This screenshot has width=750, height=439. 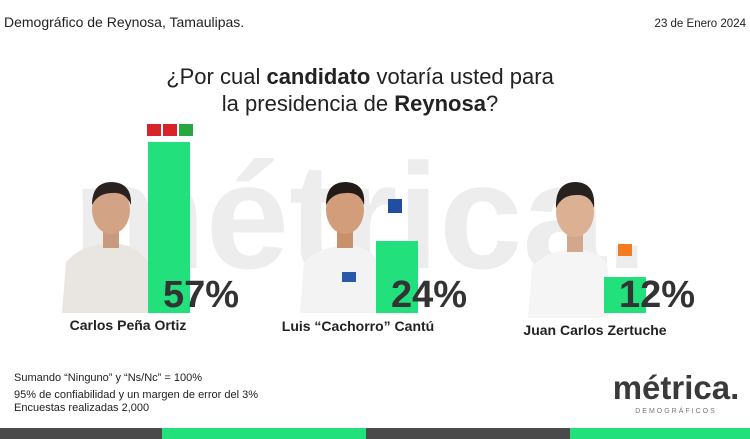 What do you see at coordinates (81, 408) in the screenshot?
I see `note: Encuestas realizadas 2,000` at bounding box center [81, 408].